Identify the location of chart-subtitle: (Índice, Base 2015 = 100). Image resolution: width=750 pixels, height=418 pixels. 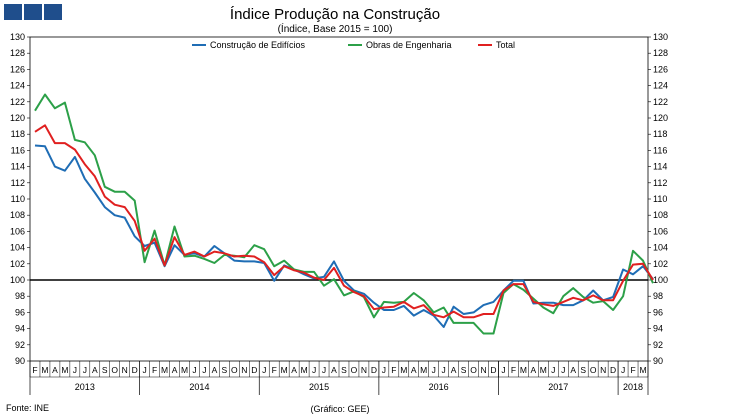
(335, 29).